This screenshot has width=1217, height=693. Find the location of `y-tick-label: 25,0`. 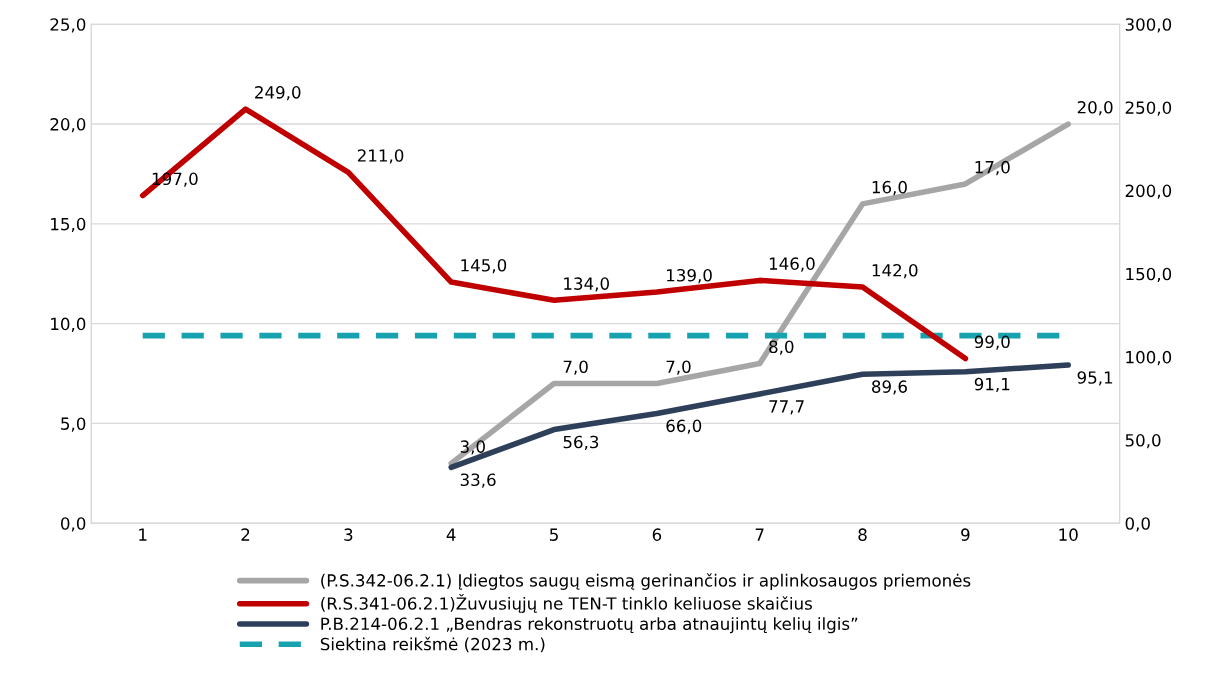

y-tick-label: 25,0 is located at coordinates (68, 25).